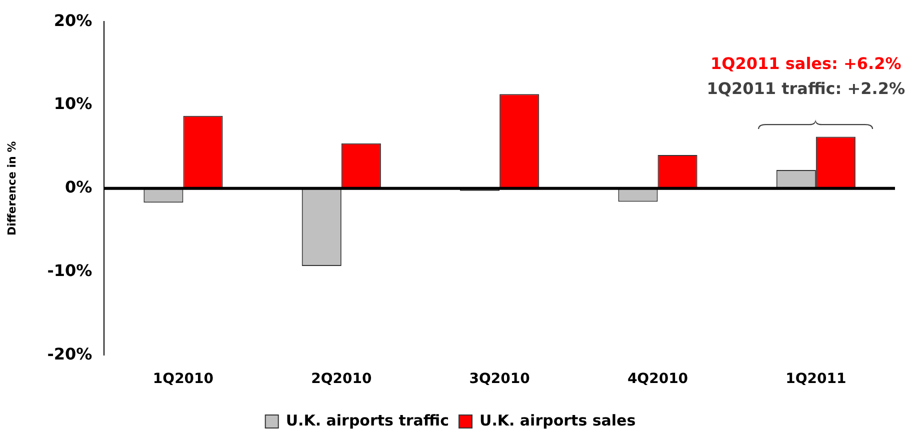 This screenshot has height=439, width=905. What do you see at coordinates (499, 379) in the screenshot?
I see `x-tick-label: 3Q2010` at bounding box center [499, 379].